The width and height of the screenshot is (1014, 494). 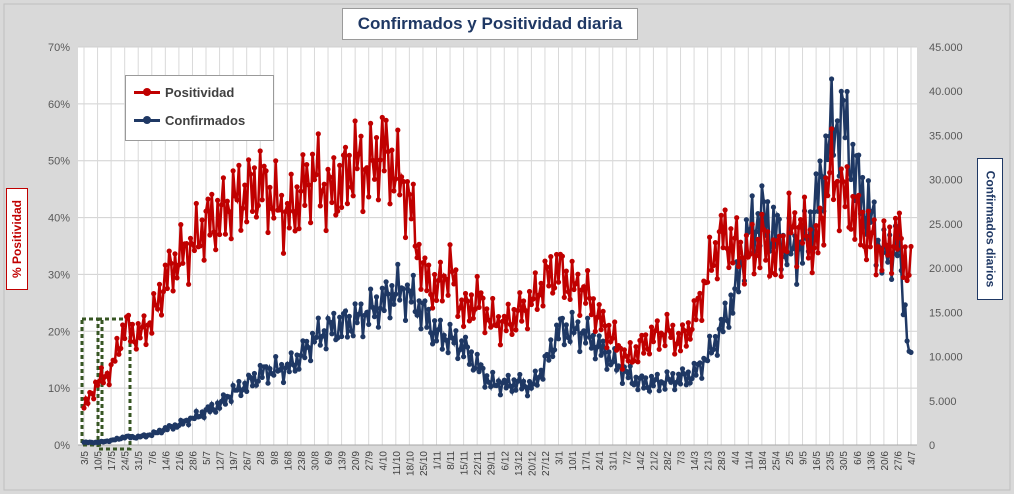 I want to click on x-tick-label: 15/11, so click(x=465, y=463).